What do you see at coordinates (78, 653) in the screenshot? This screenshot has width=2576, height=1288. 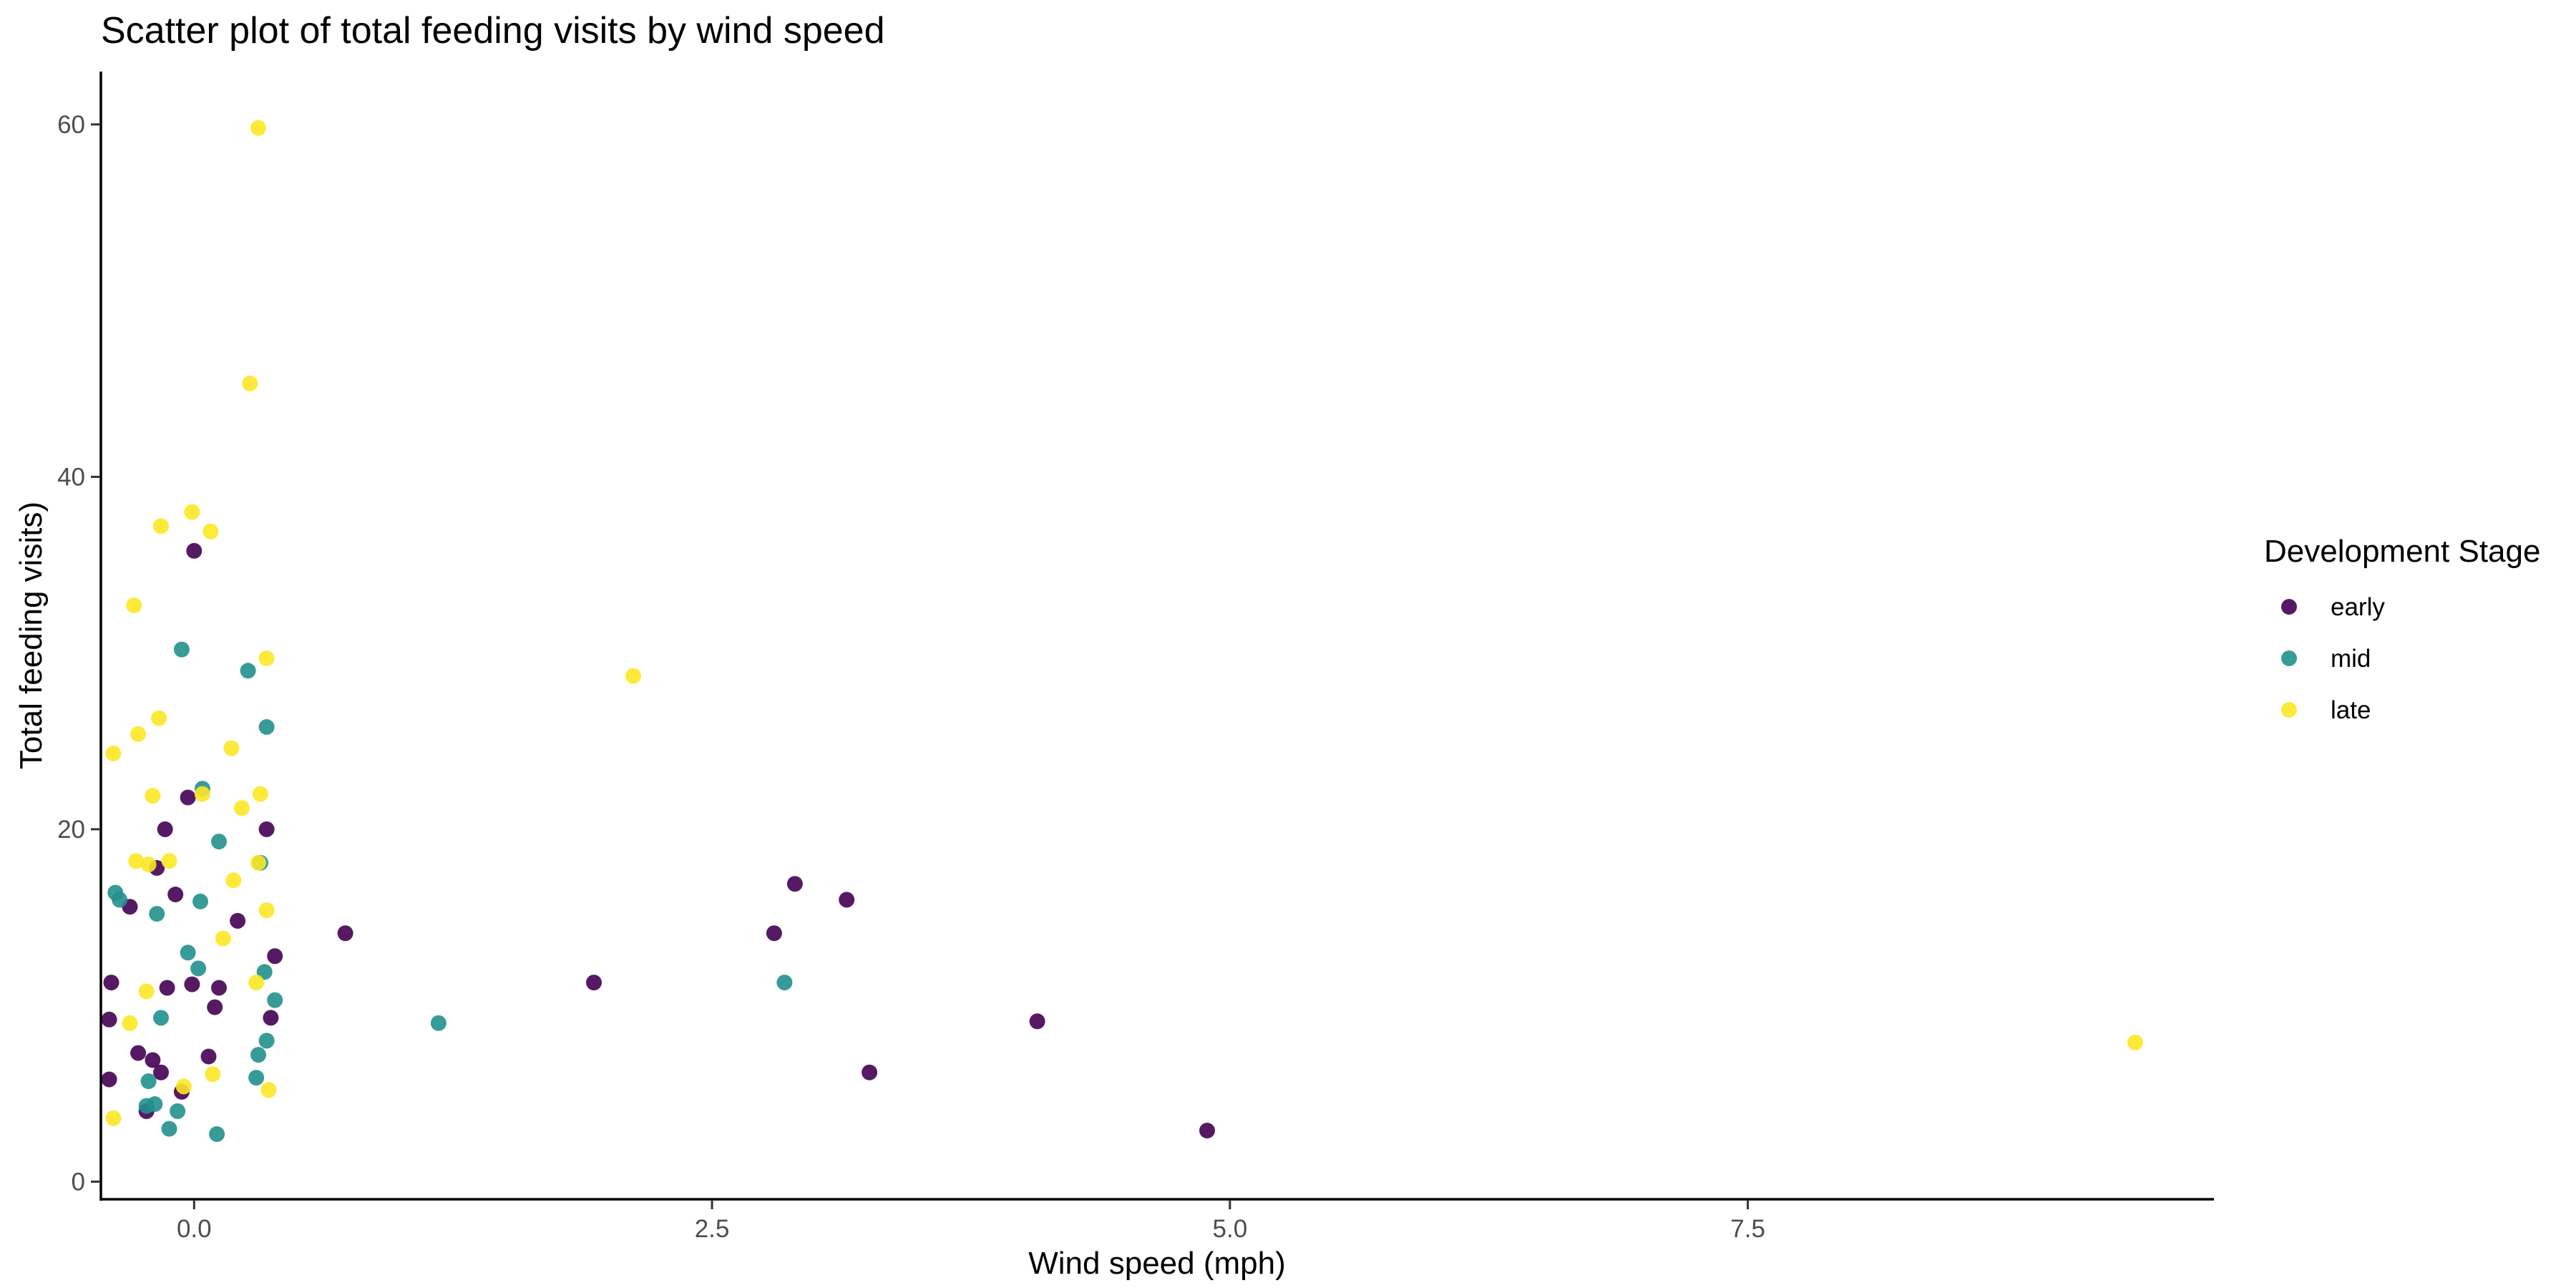 I see `y-axis-ticks: 0 20 40 60` at bounding box center [78, 653].